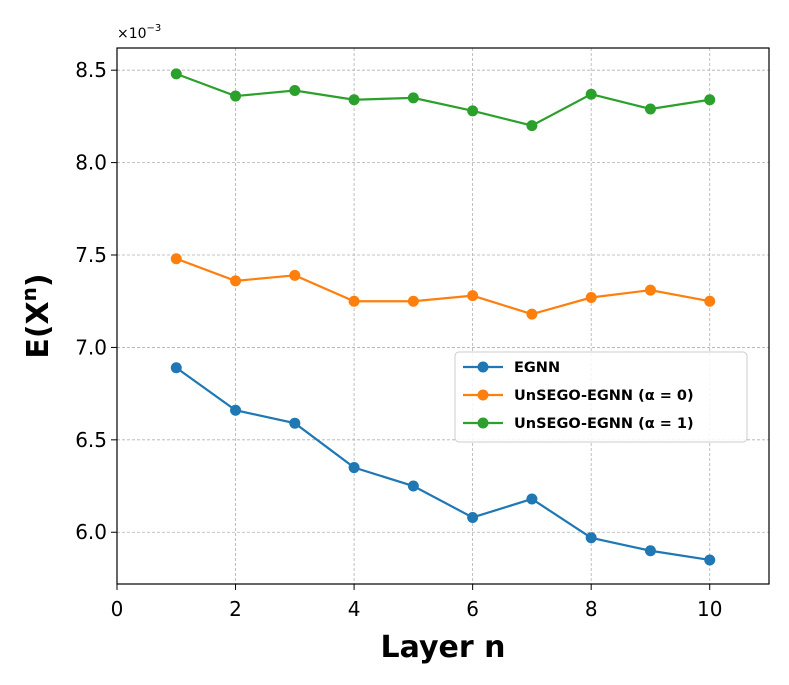  What do you see at coordinates (591, 609) in the screenshot?
I see `x-tick-label: 8` at bounding box center [591, 609].